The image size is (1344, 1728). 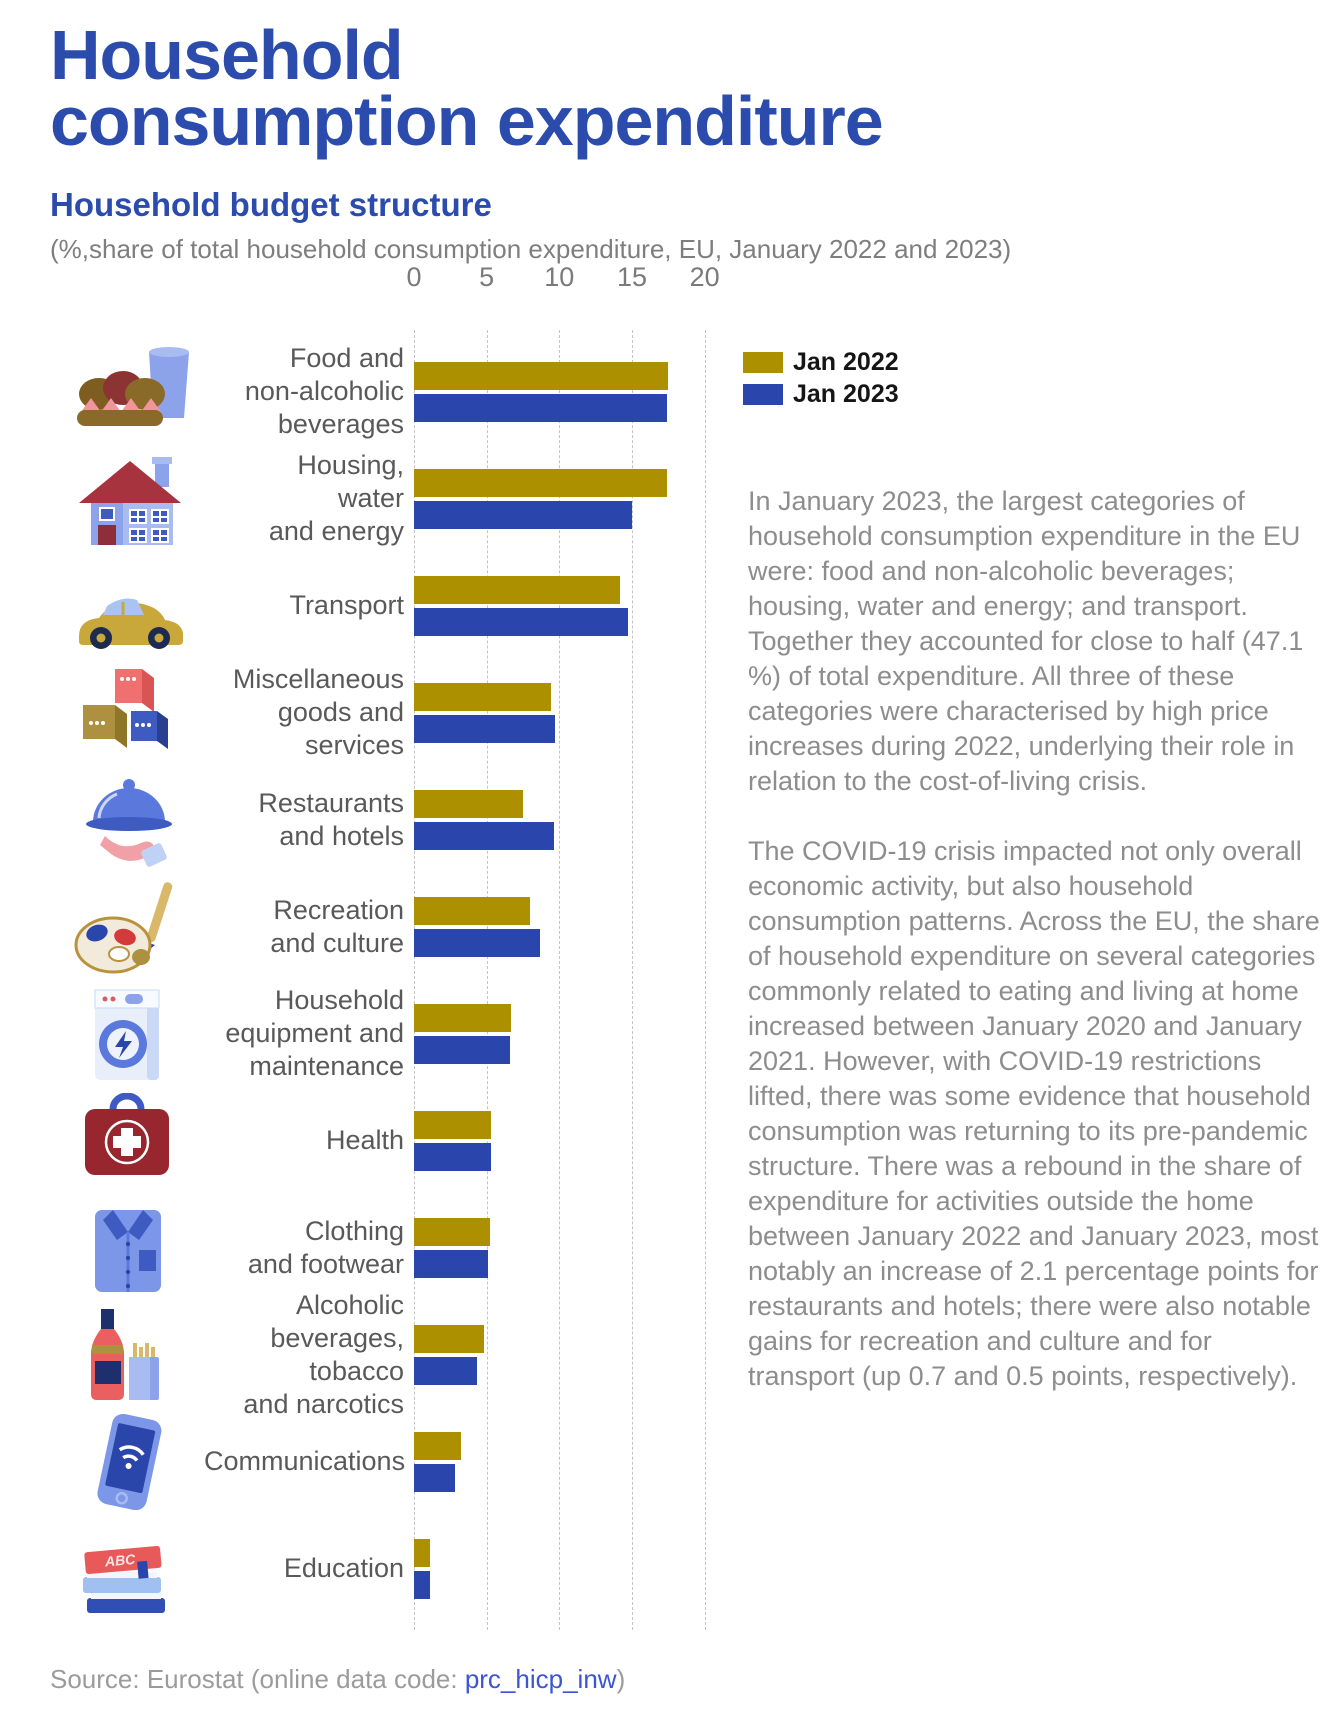 I want to click on category-label: Health, so click(x=364, y=1140).